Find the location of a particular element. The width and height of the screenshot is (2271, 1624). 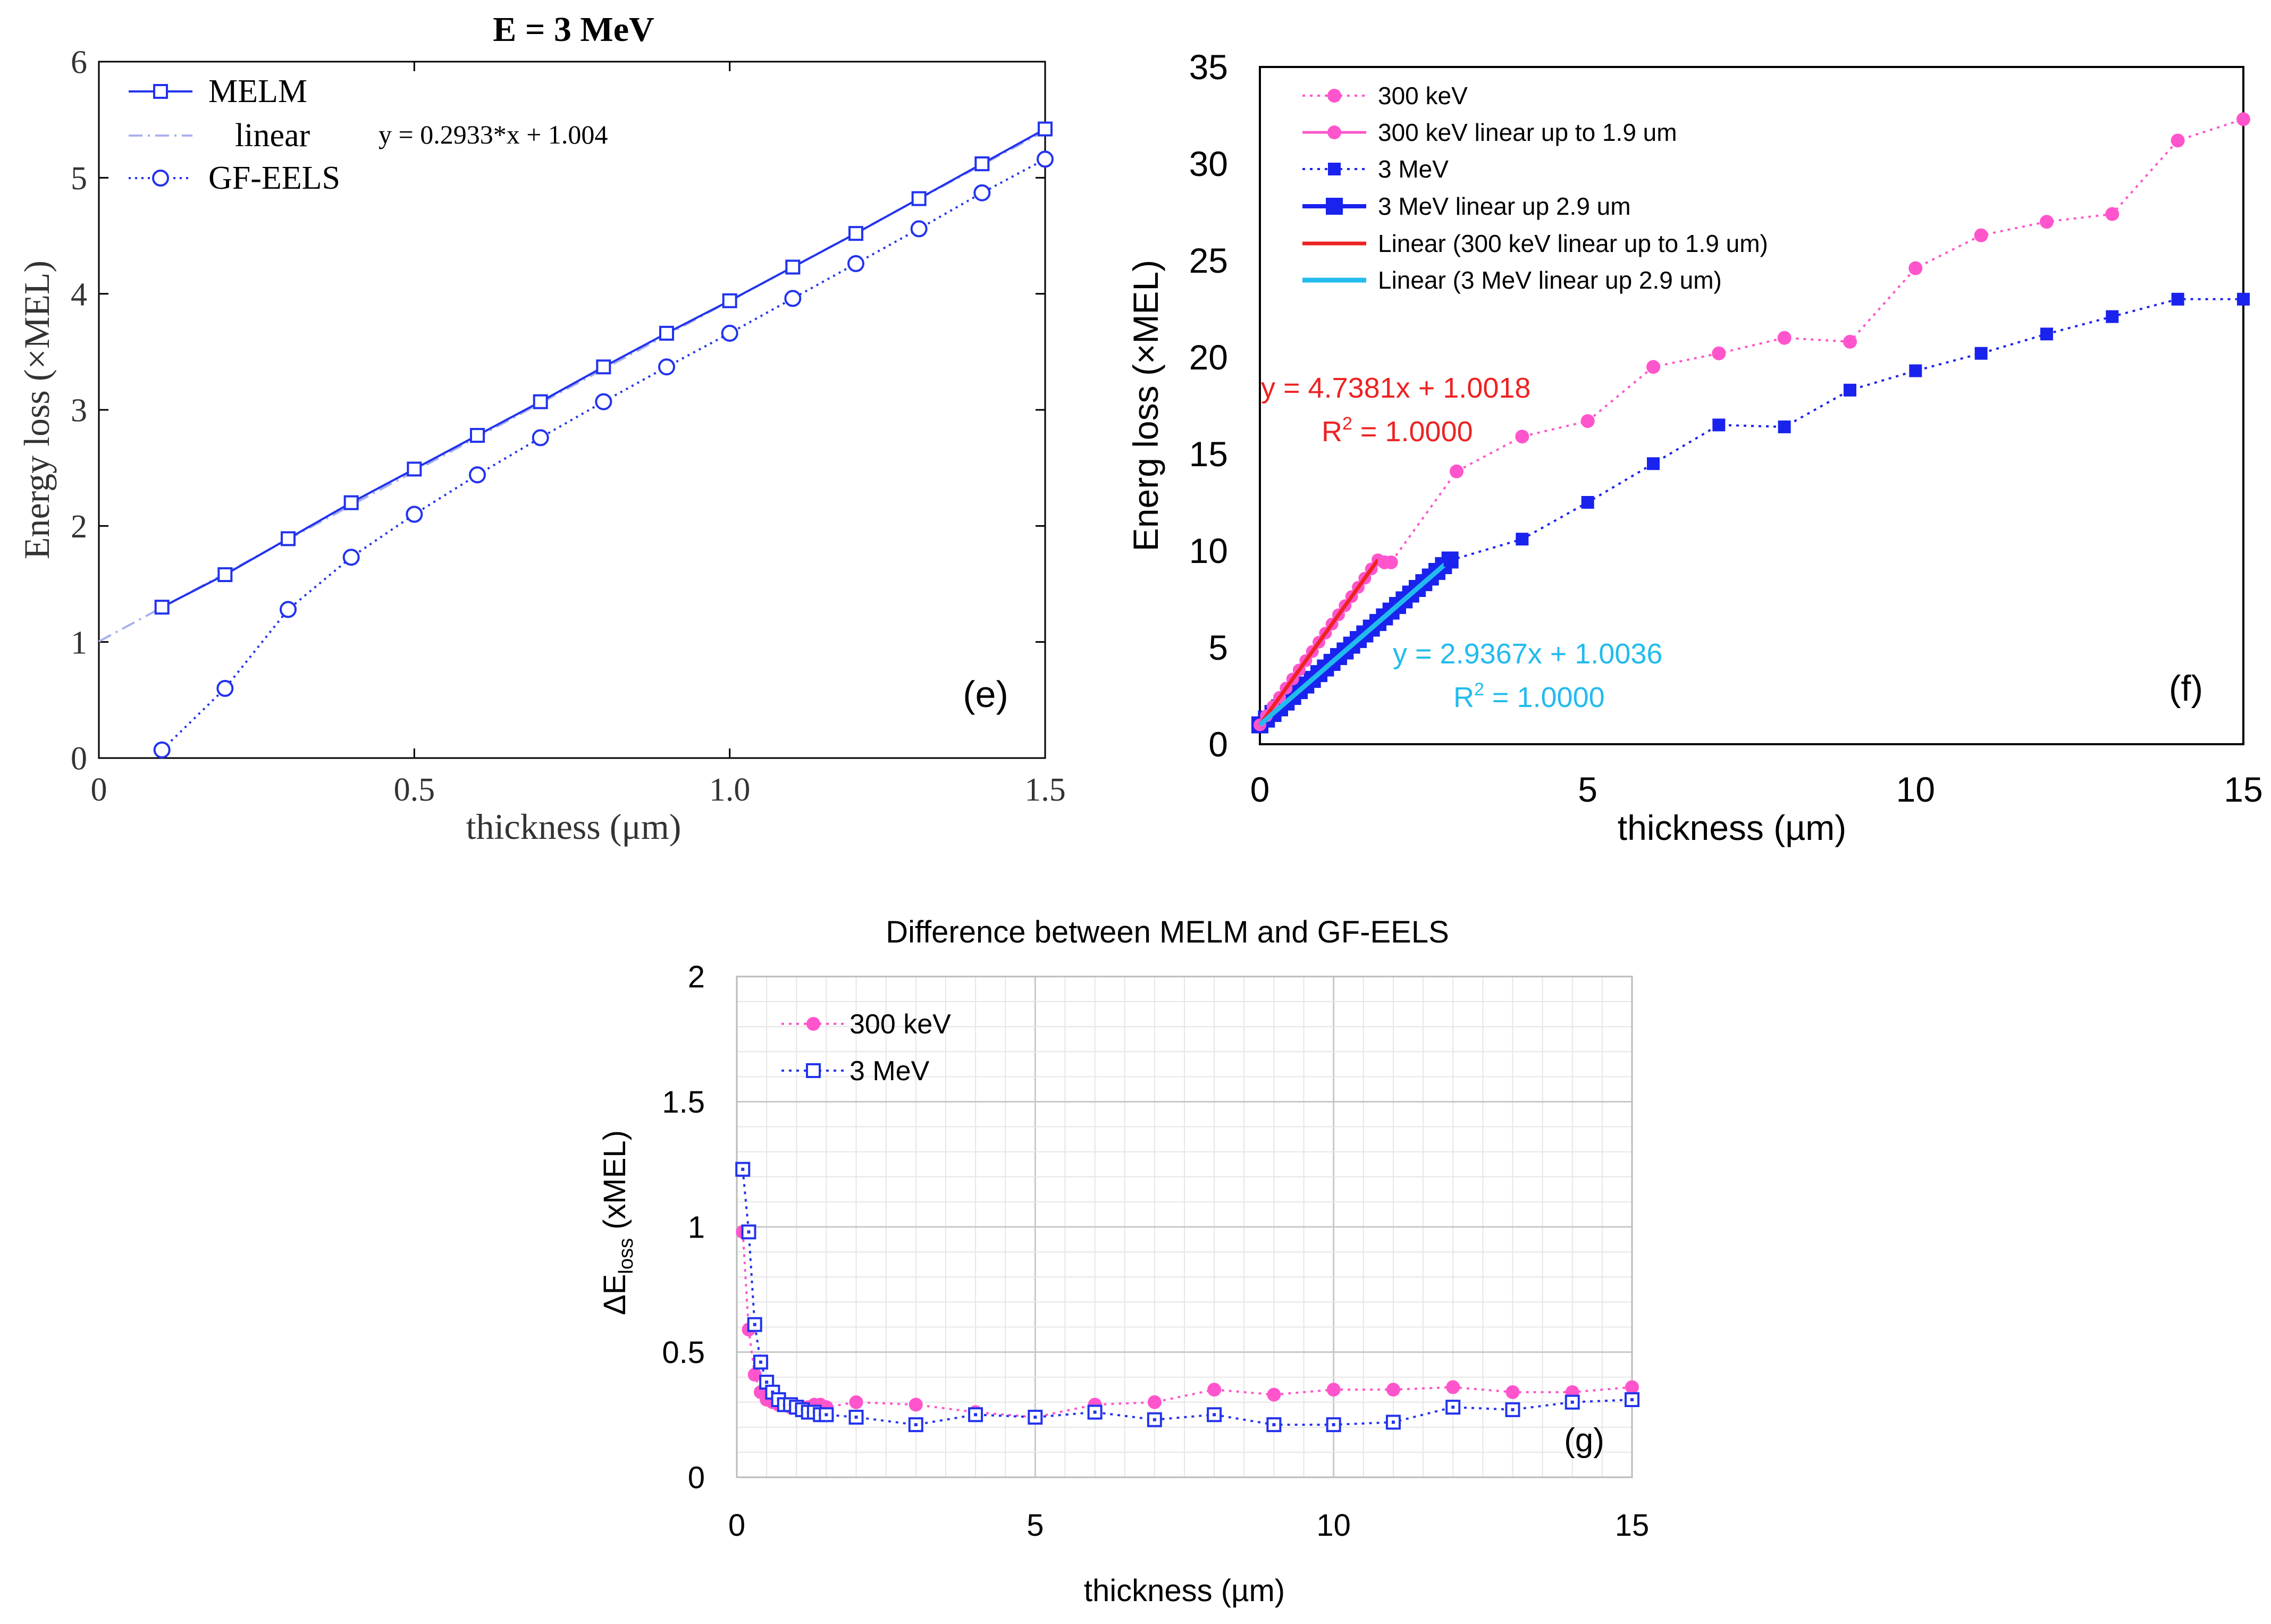

y-axis-label: Energ loss (×MEL) is located at coordinates (1145, 405).